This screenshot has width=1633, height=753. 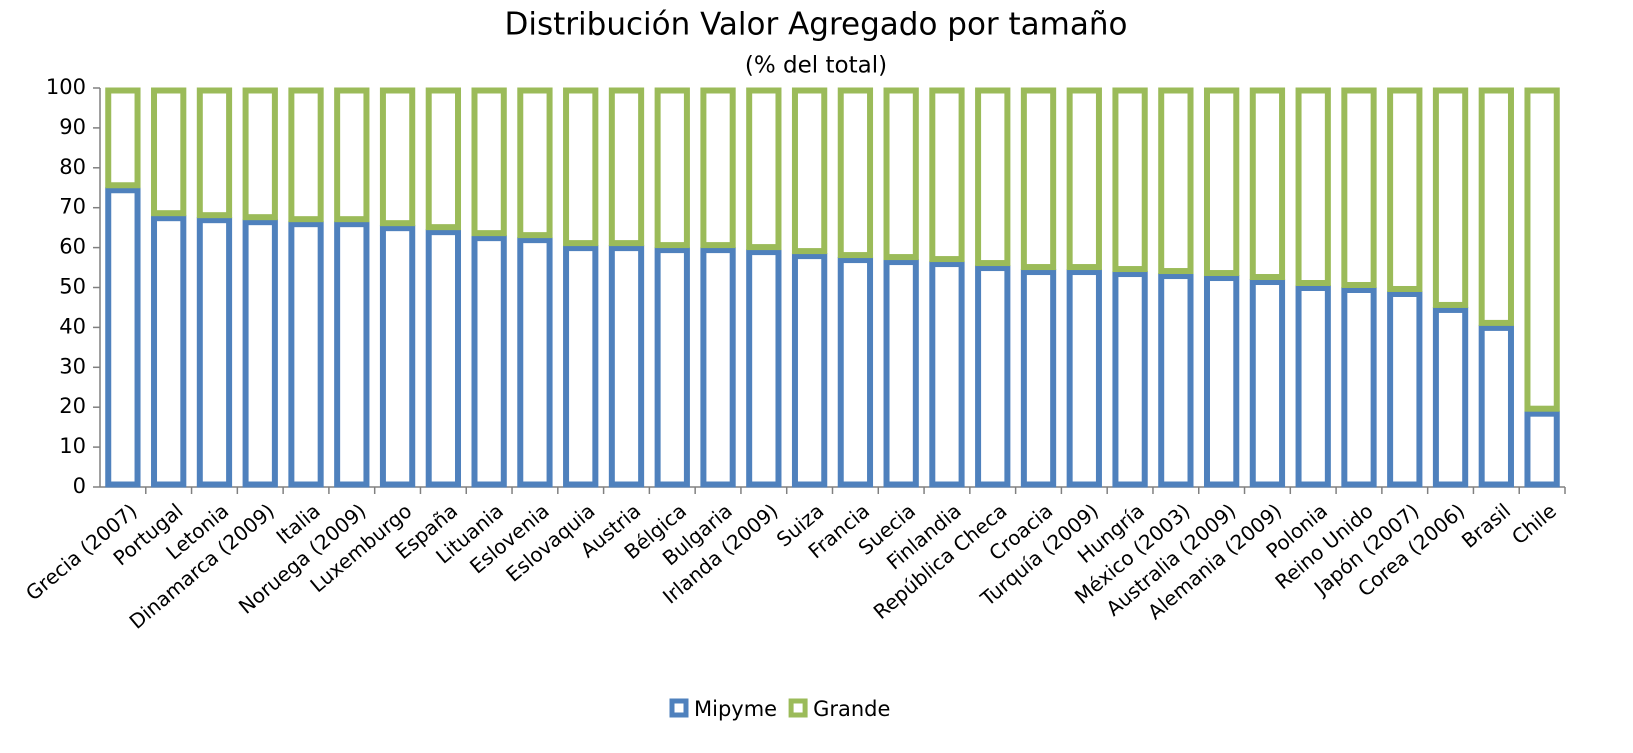 What do you see at coordinates (72, 406) in the screenshot?
I see `y-tick-label: 20` at bounding box center [72, 406].